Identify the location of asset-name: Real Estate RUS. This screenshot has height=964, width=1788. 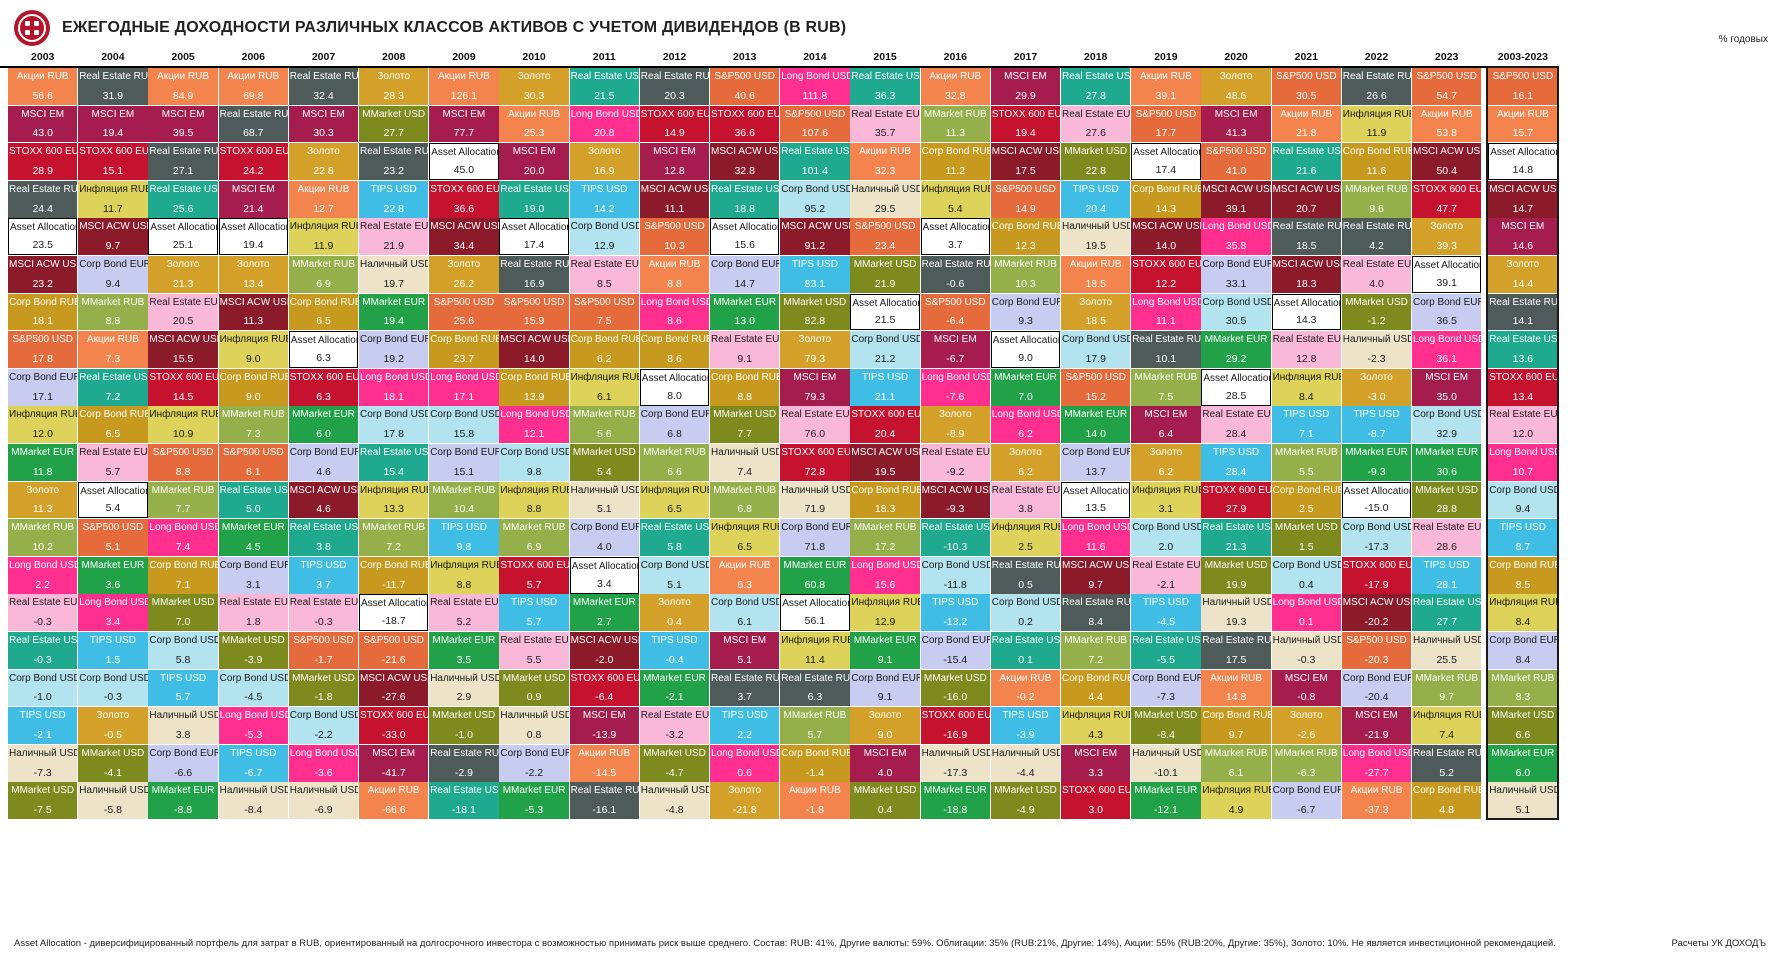
(253, 114).